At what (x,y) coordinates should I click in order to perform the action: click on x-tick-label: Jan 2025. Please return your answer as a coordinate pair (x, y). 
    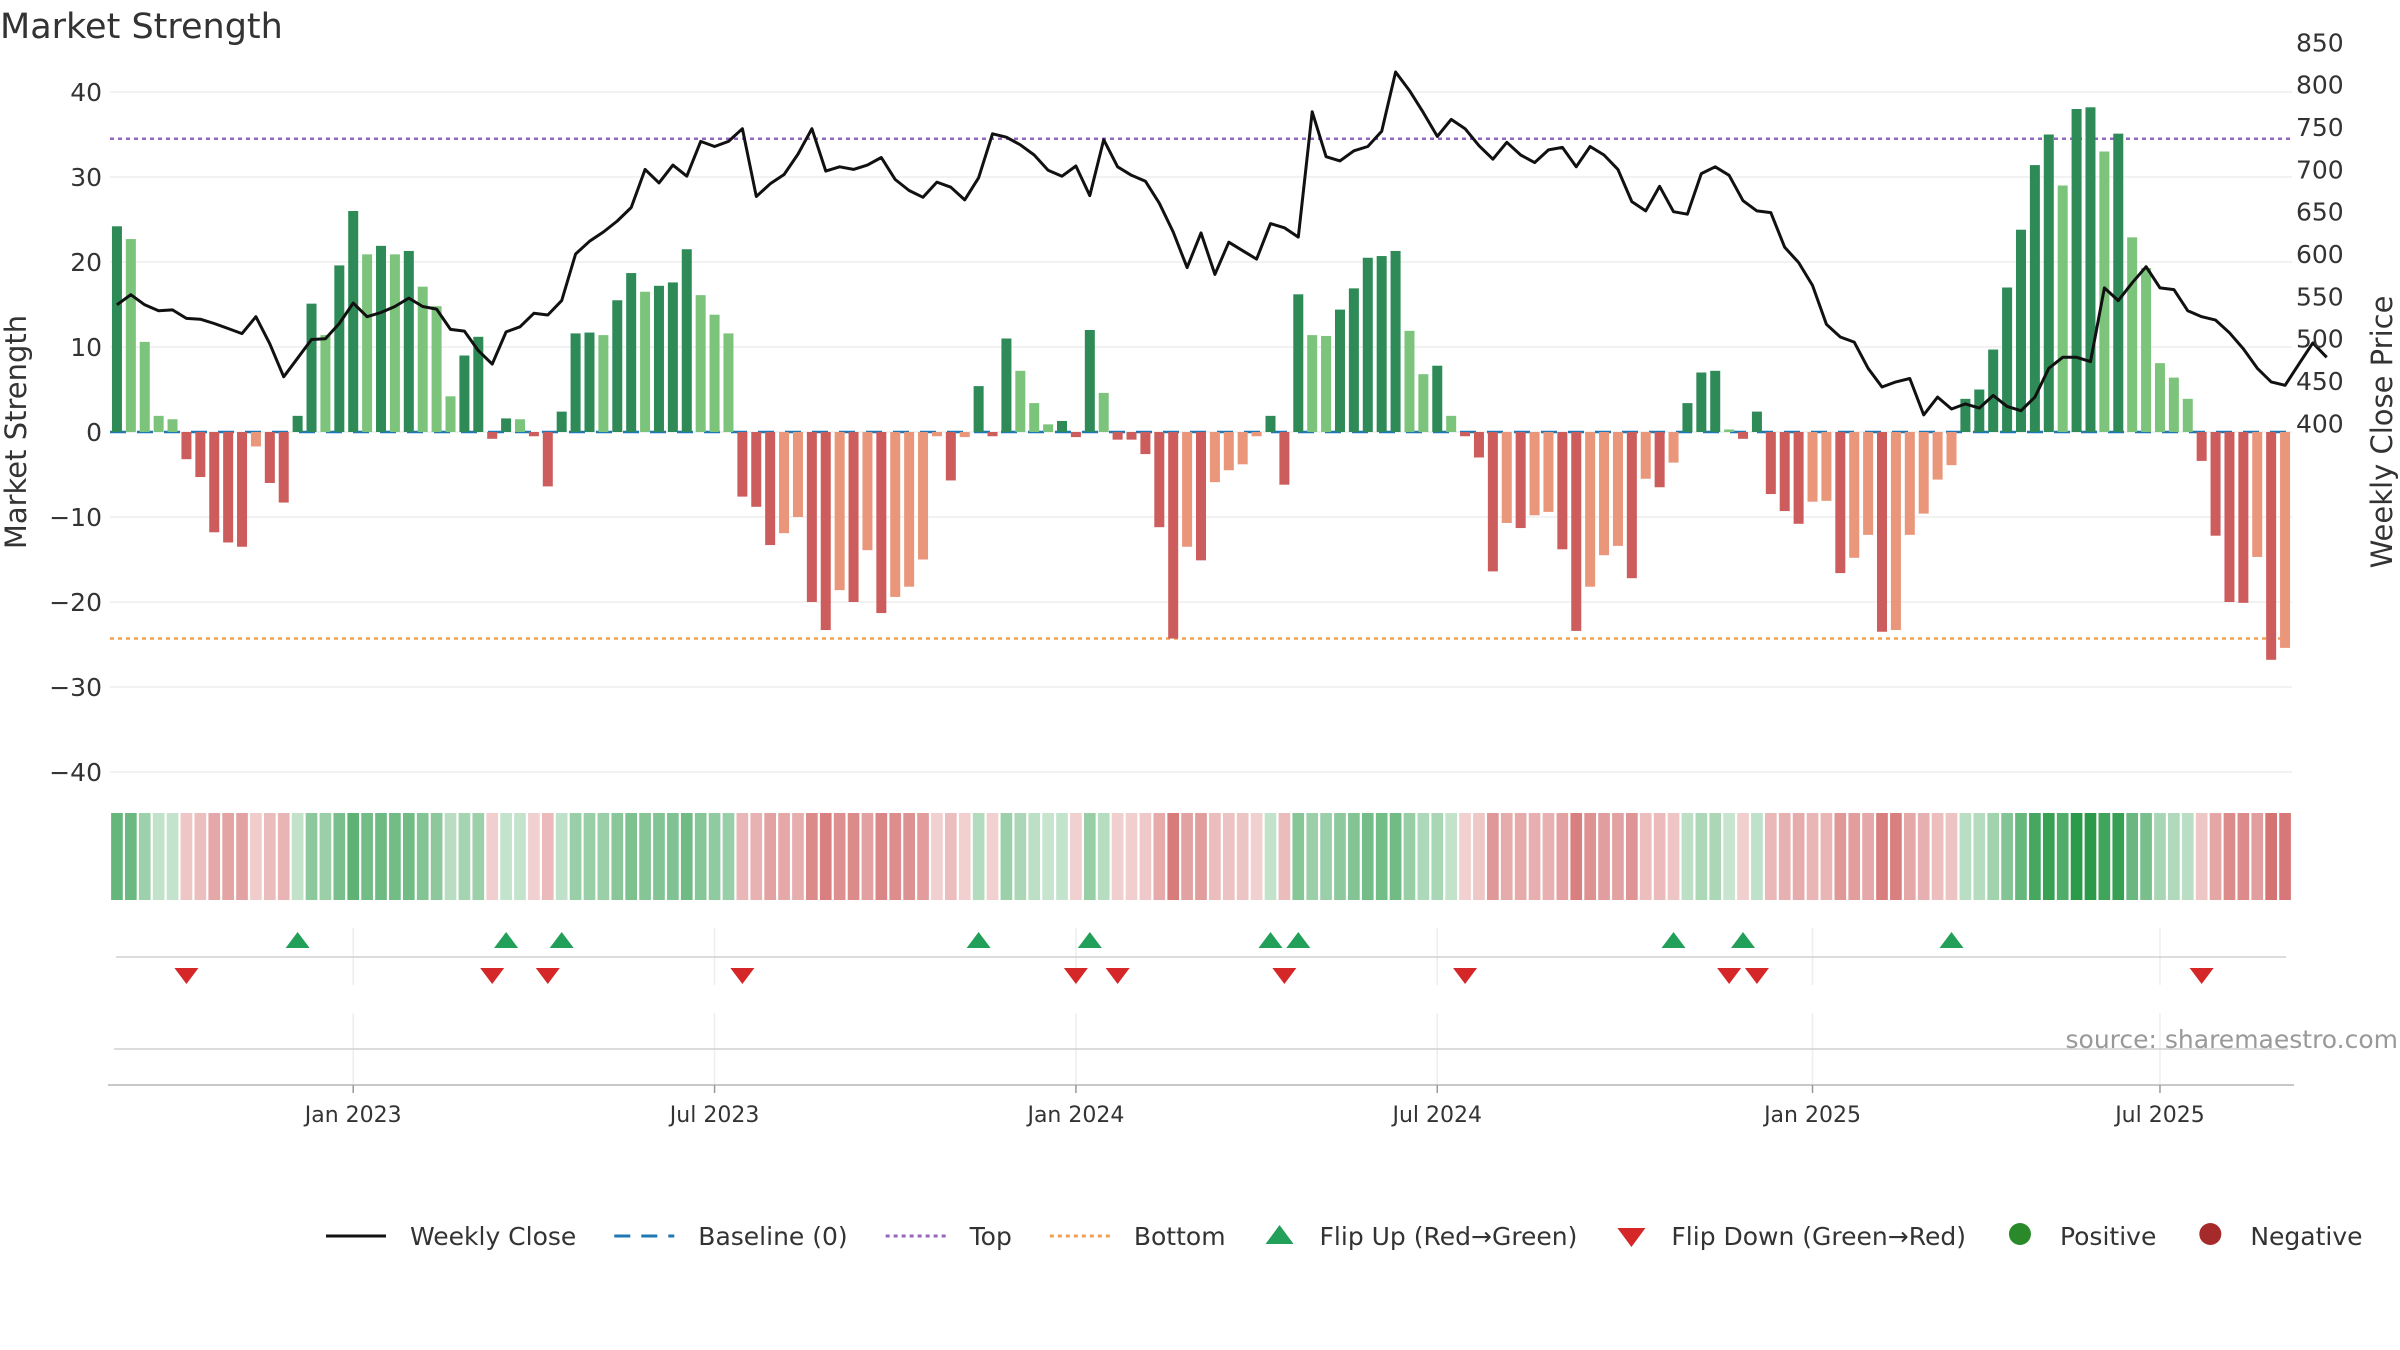
    Looking at the image, I should click on (1811, 1115).